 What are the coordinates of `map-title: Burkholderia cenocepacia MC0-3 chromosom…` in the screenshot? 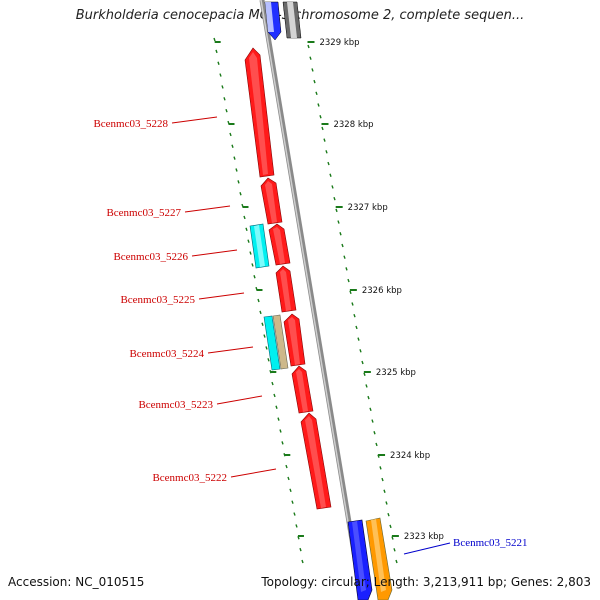 It's located at (300, 15).